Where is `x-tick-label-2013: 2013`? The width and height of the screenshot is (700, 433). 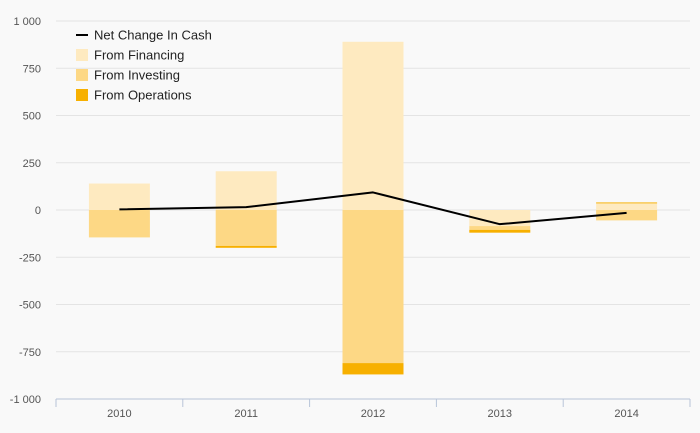
x-tick-label-2013: 2013 is located at coordinates (500, 414).